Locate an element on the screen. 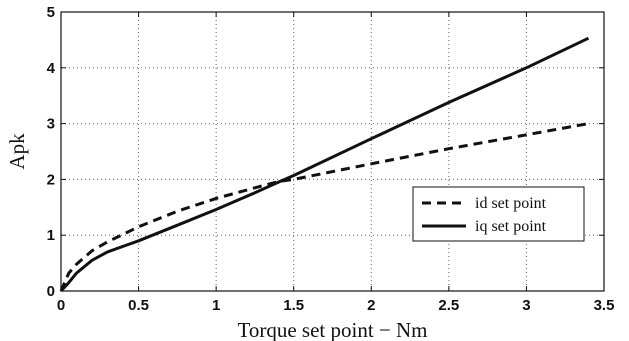 The height and width of the screenshot is (341, 629). legend-label: iq set point is located at coordinates (511, 226).